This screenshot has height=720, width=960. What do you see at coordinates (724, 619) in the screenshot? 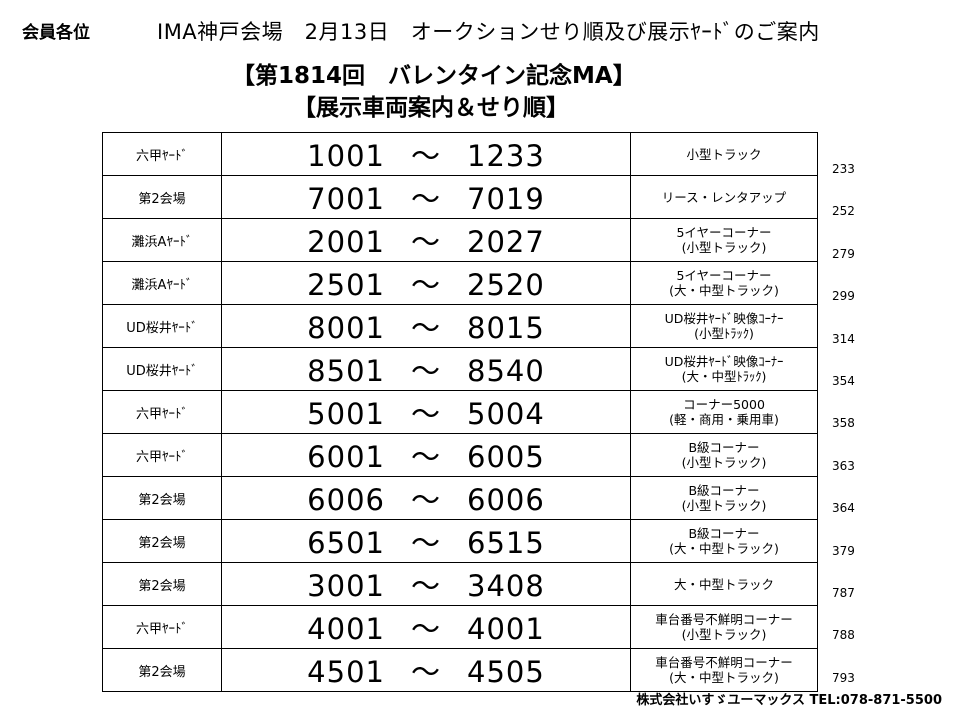
I see `category-line: 車台番号不鮮明コーナー` at bounding box center [724, 619].